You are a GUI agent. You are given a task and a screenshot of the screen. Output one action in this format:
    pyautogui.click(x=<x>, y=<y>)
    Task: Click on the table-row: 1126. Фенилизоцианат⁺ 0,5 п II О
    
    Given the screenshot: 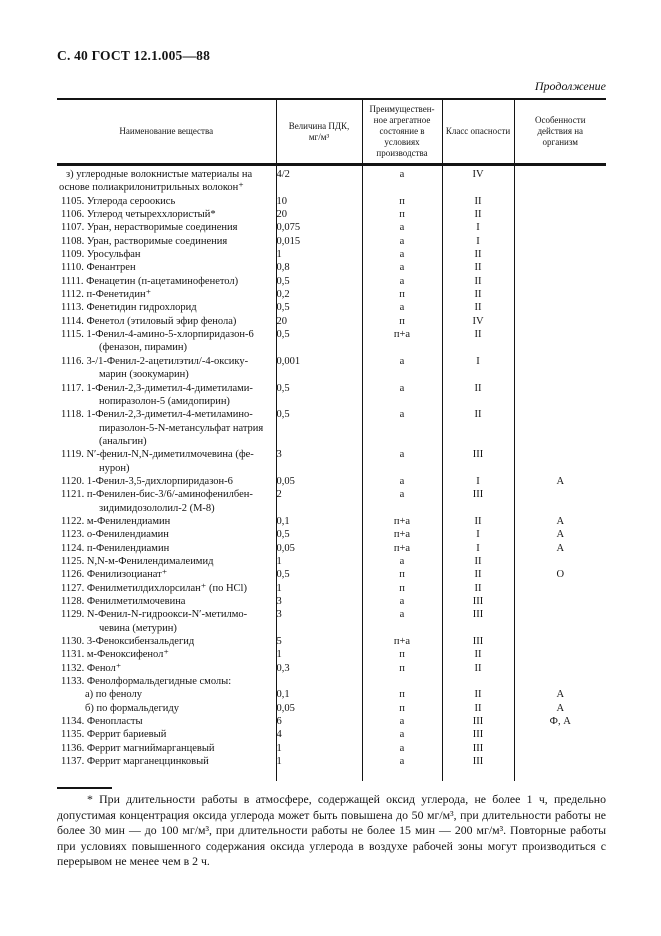 What is the action you would take?
    pyautogui.click(x=331, y=575)
    